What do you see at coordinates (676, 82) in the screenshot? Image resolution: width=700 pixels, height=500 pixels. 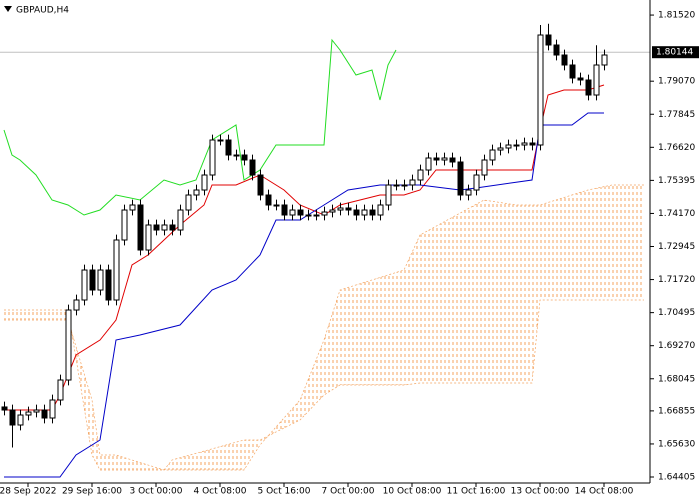 I see `y-tick-label: 1.79070` at bounding box center [676, 82].